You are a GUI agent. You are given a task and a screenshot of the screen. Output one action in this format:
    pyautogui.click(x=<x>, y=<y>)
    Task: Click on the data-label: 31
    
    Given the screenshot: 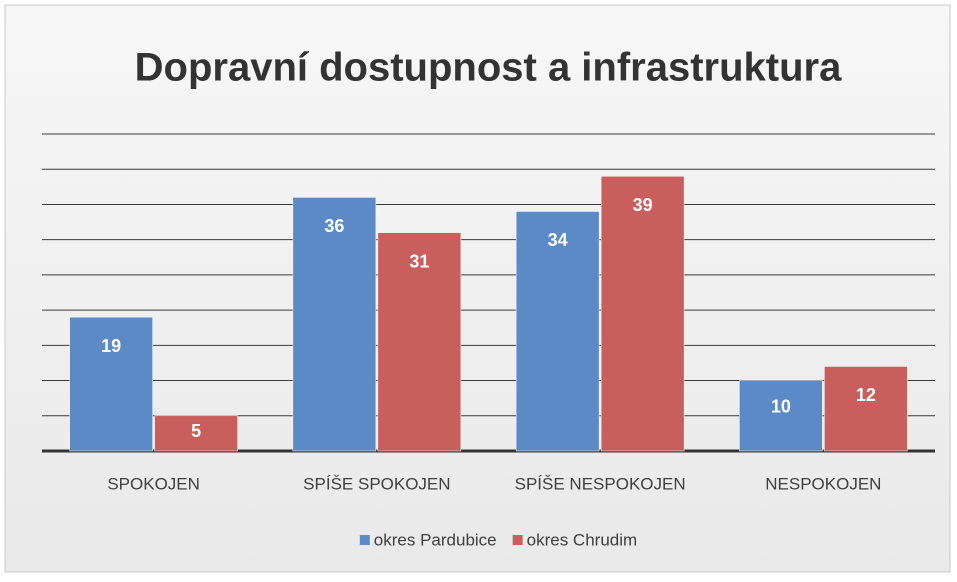 What is the action you would take?
    pyautogui.click(x=419, y=261)
    